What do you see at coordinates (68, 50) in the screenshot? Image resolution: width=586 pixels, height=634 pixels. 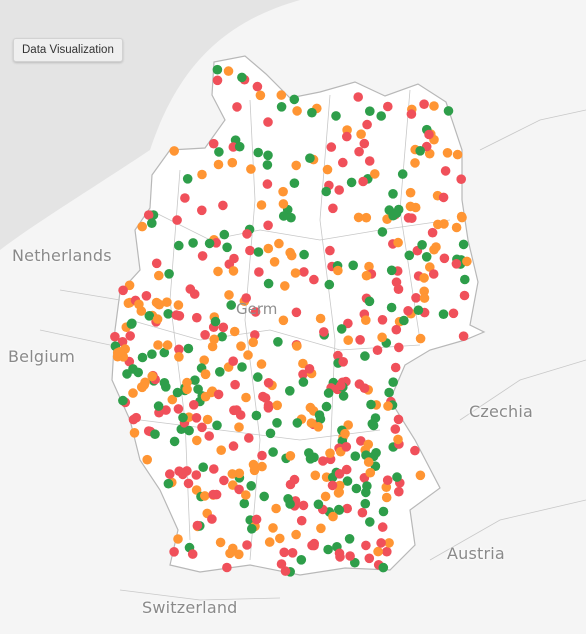 I see `data-visualization-button: Data Visualization` at bounding box center [68, 50].